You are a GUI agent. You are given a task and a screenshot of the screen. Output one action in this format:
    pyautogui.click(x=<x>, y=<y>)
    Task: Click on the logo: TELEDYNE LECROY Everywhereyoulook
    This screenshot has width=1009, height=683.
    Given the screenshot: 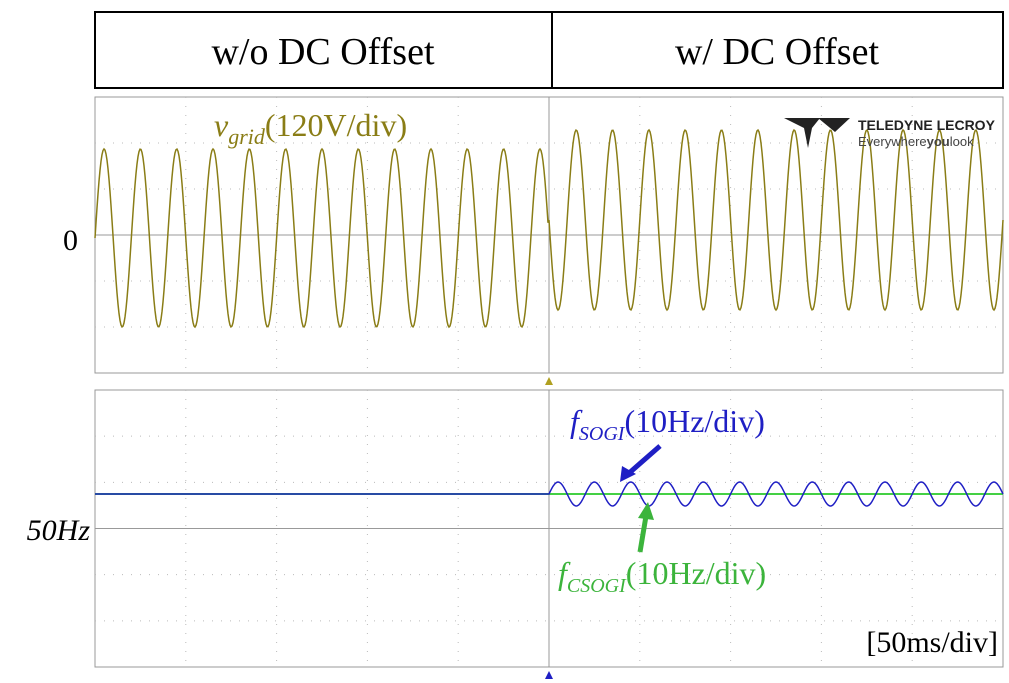 What is the action you would take?
    pyautogui.click(x=890, y=133)
    